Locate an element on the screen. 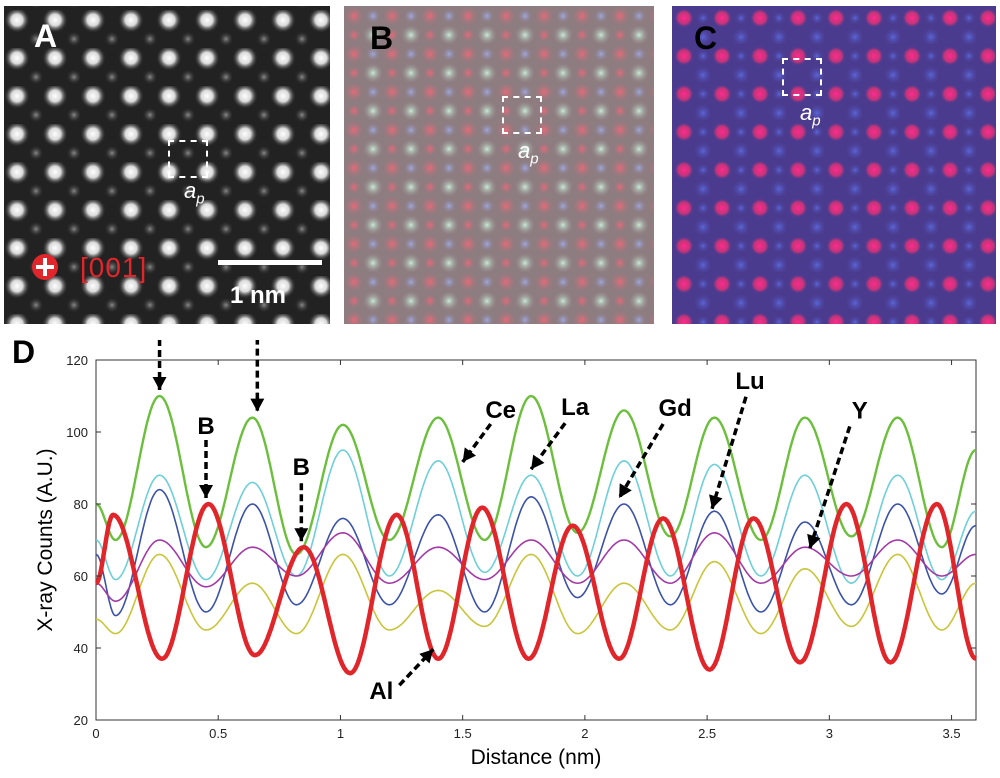  series-line-y is located at coordinates (536, 594).